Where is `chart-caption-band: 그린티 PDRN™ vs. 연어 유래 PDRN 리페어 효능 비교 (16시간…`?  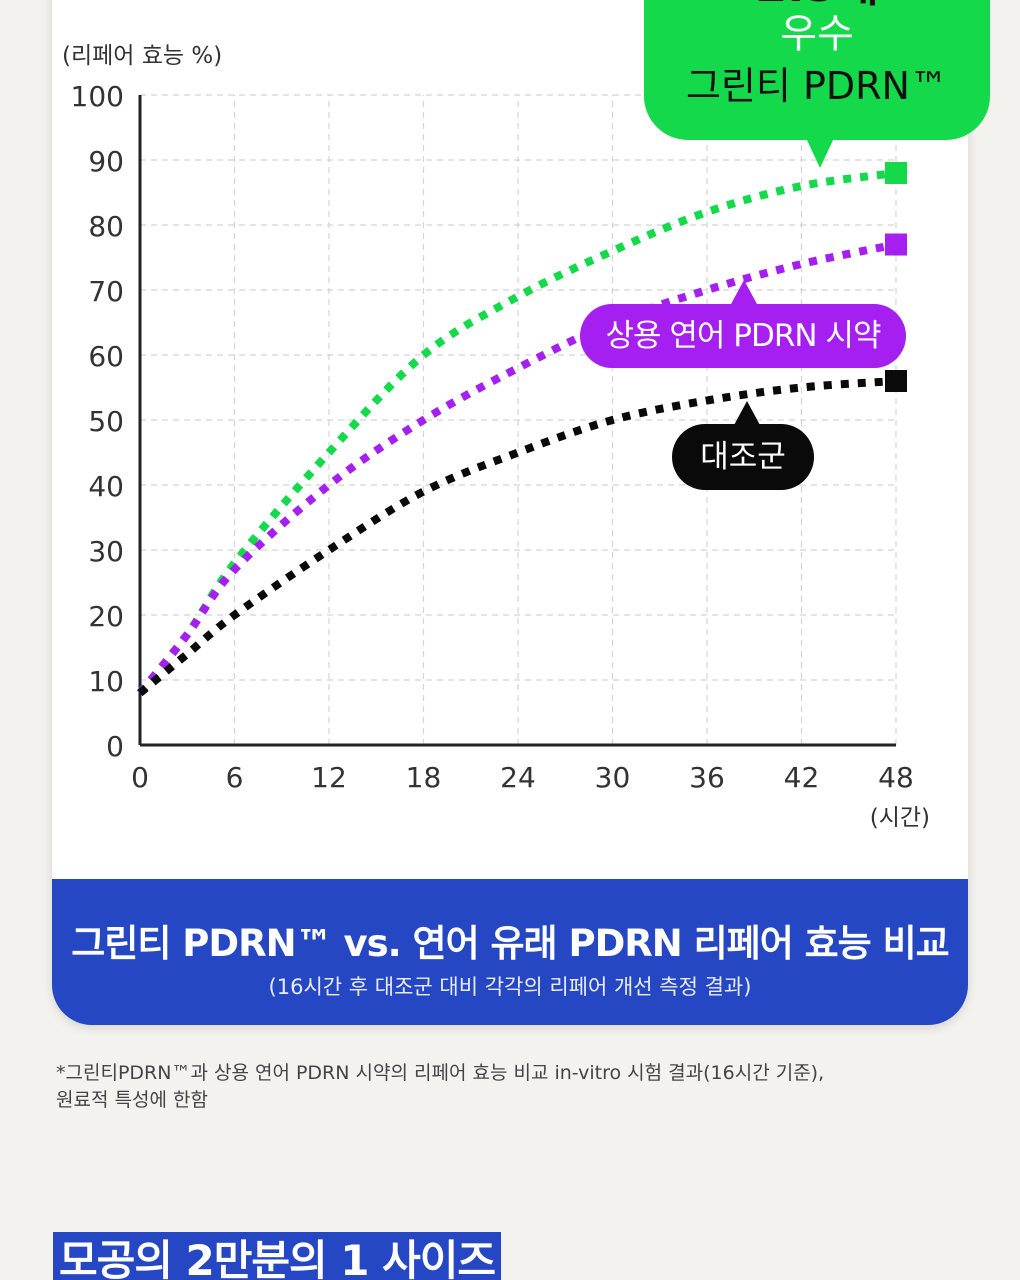
chart-caption-band: 그린티 PDRN™ vs. 연어 유래 PDRN 리페어 효능 비교 (16시간… is located at coordinates (510, 952).